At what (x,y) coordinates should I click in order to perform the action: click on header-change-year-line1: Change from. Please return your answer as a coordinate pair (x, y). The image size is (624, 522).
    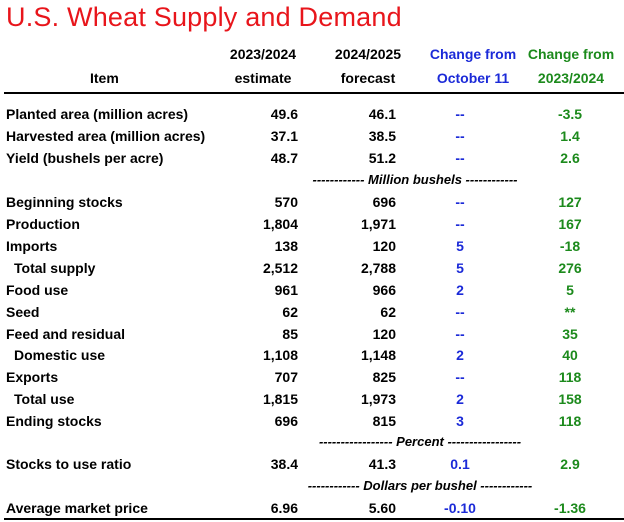
    Looking at the image, I should click on (571, 54).